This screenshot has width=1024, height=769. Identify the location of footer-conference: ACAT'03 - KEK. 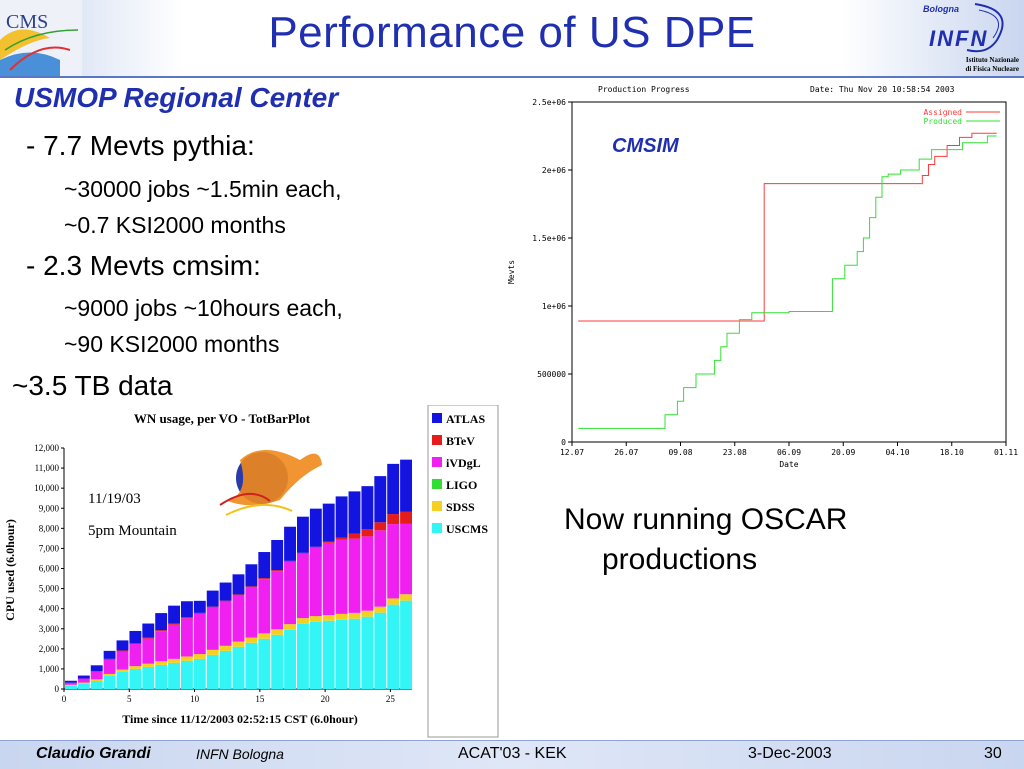
(512, 753).